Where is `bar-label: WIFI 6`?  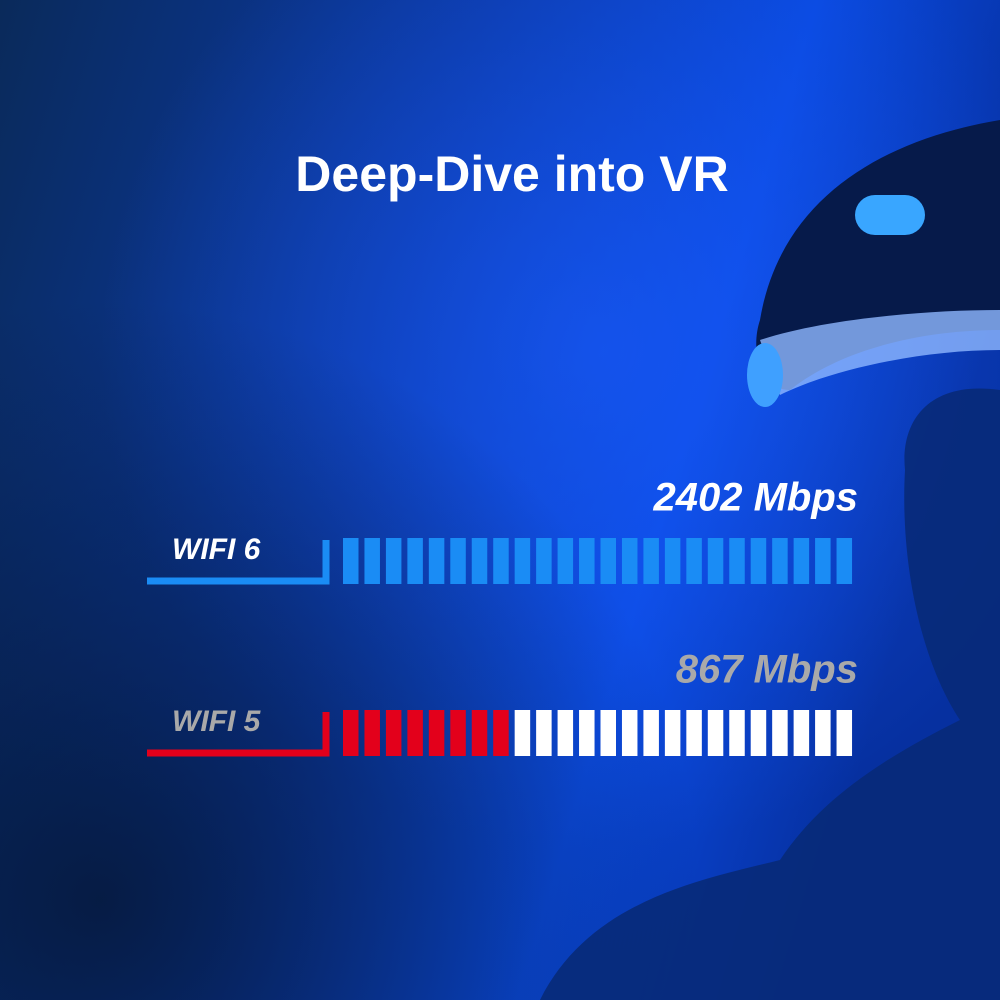 bar-label: WIFI 6 is located at coordinates (216, 549).